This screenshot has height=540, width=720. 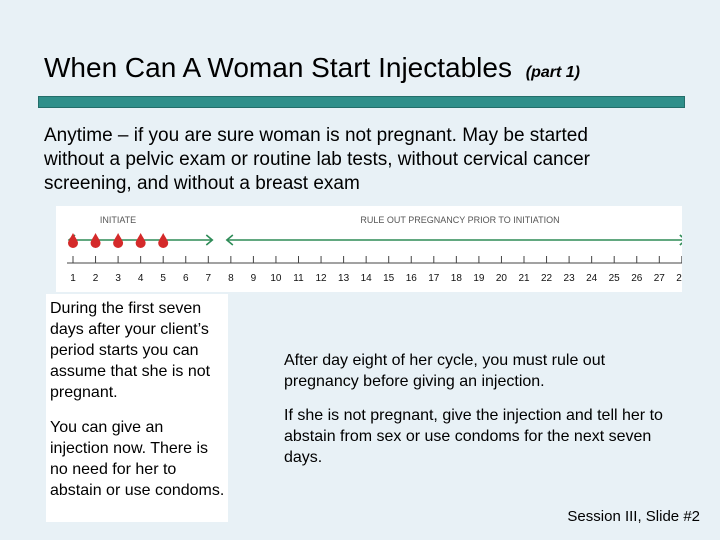 I want to click on rule-out-arrow, so click(x=453, y=240).